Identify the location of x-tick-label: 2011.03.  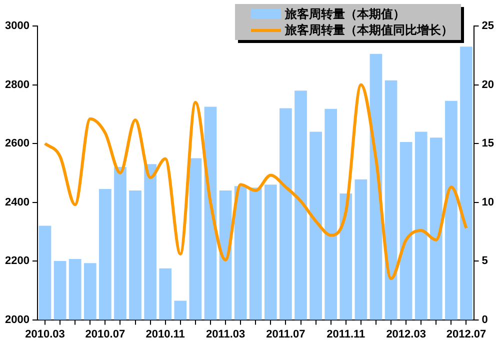
(226, 334).